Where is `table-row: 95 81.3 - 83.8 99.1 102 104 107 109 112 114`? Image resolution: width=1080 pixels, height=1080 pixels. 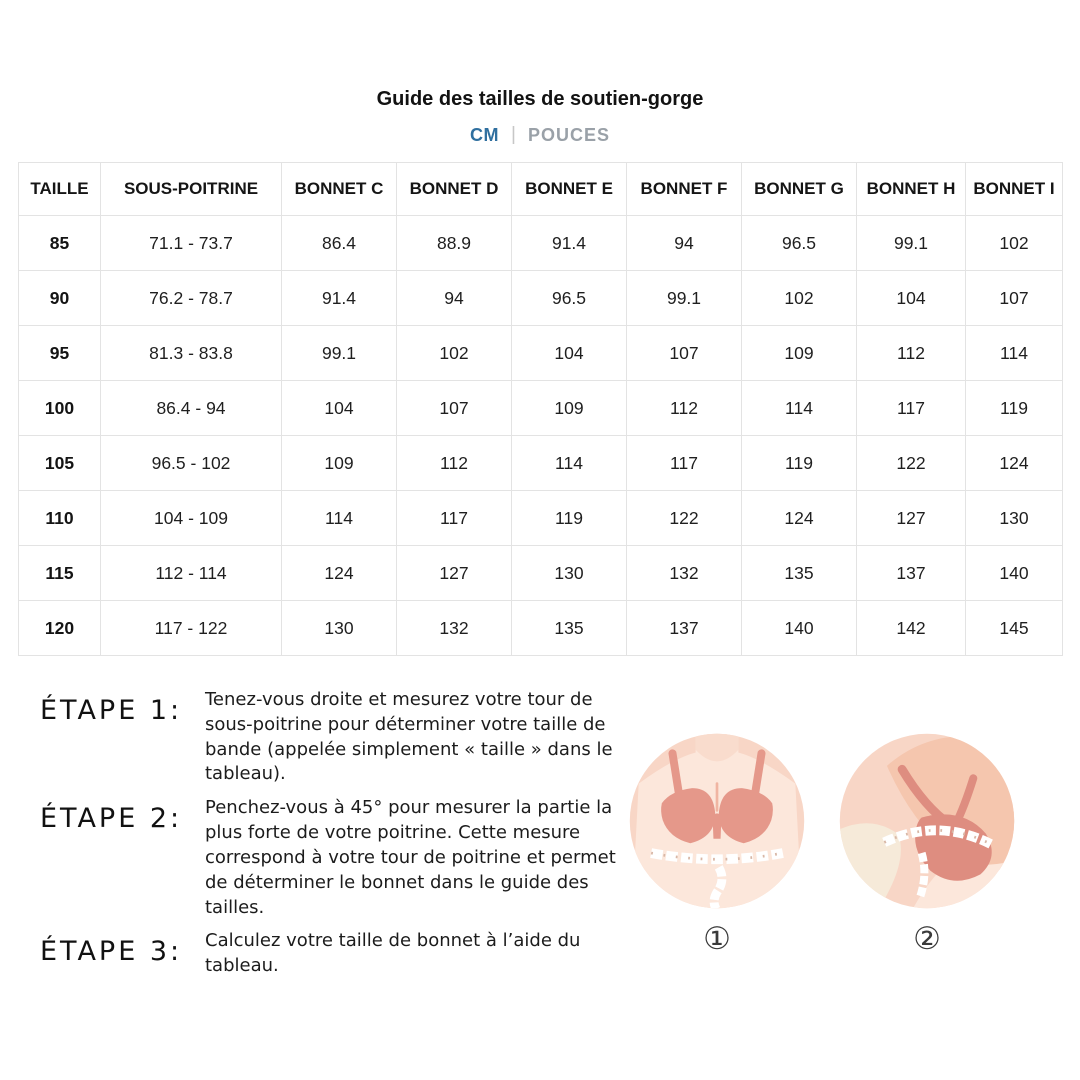
table-row: 95 81.3 - 83.8 99.1 102 104 107 109 112 114 is located at coordinates (540, 353).